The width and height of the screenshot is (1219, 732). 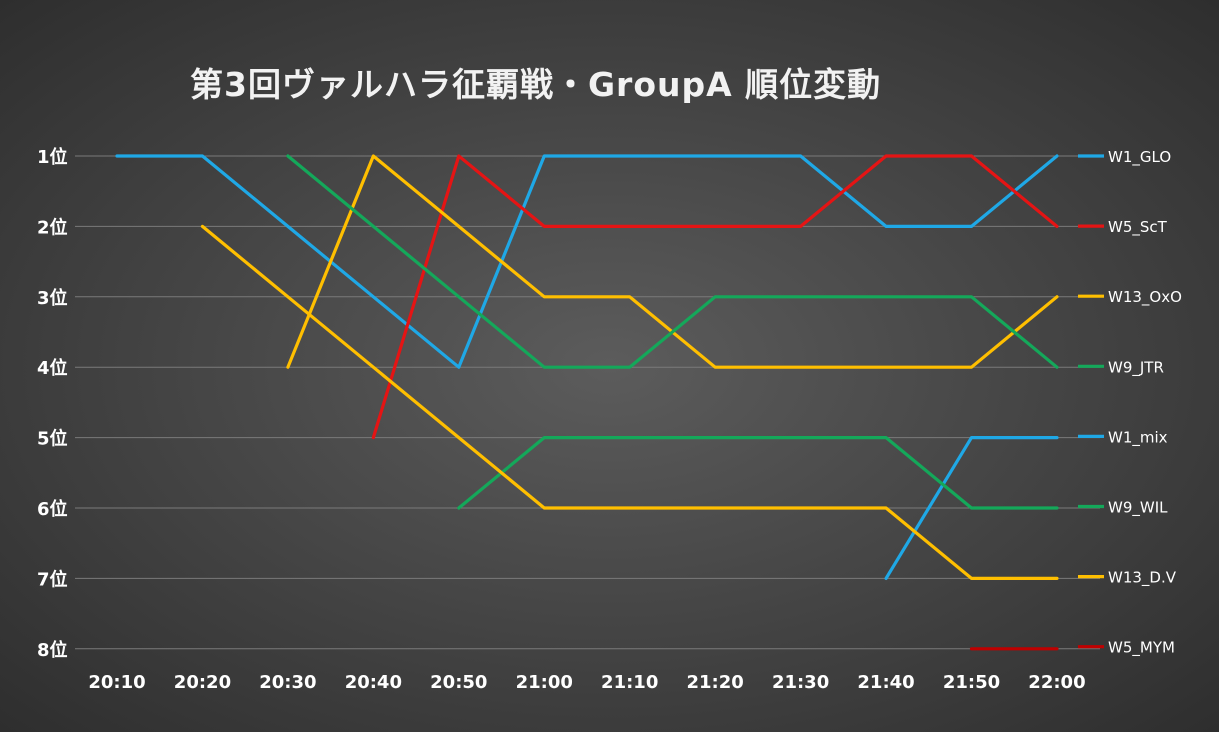 I want to click on x-tick-label: 21:00, so click(x=544, y=682).